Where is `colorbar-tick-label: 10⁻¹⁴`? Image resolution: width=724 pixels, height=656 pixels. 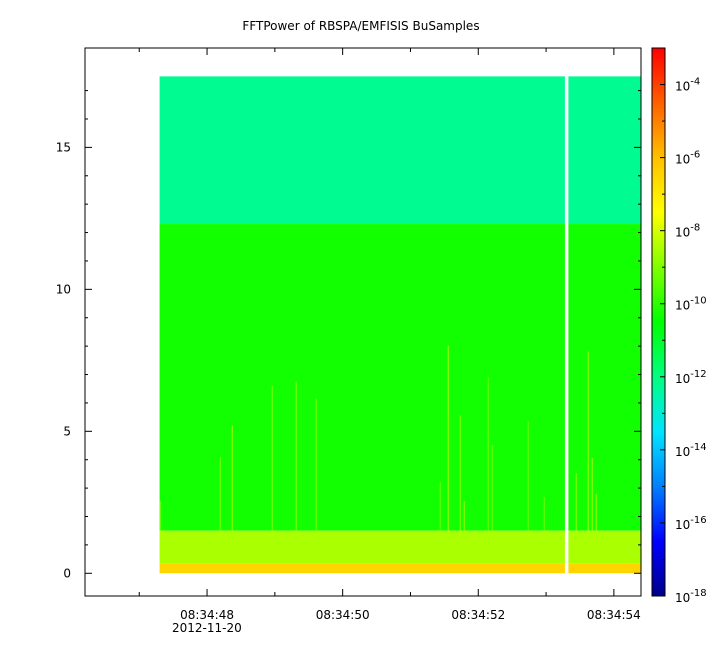 colorbar-tick-label: 10⁻¹⁴ is located at coordinates (691, 450).